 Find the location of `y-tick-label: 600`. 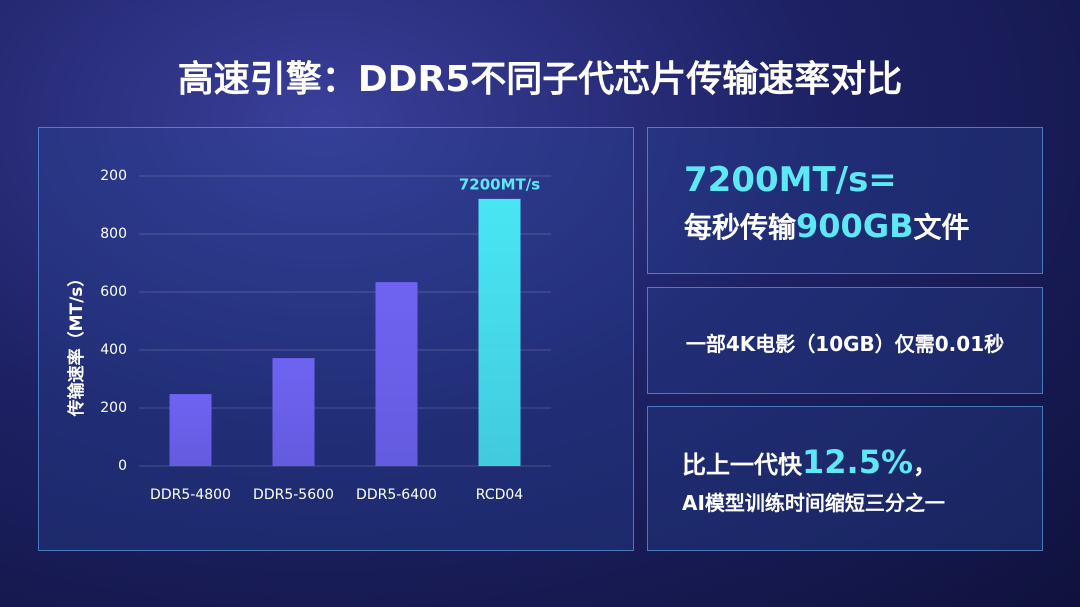

y-tick-label: 600 is located at coordinates (113, 292).